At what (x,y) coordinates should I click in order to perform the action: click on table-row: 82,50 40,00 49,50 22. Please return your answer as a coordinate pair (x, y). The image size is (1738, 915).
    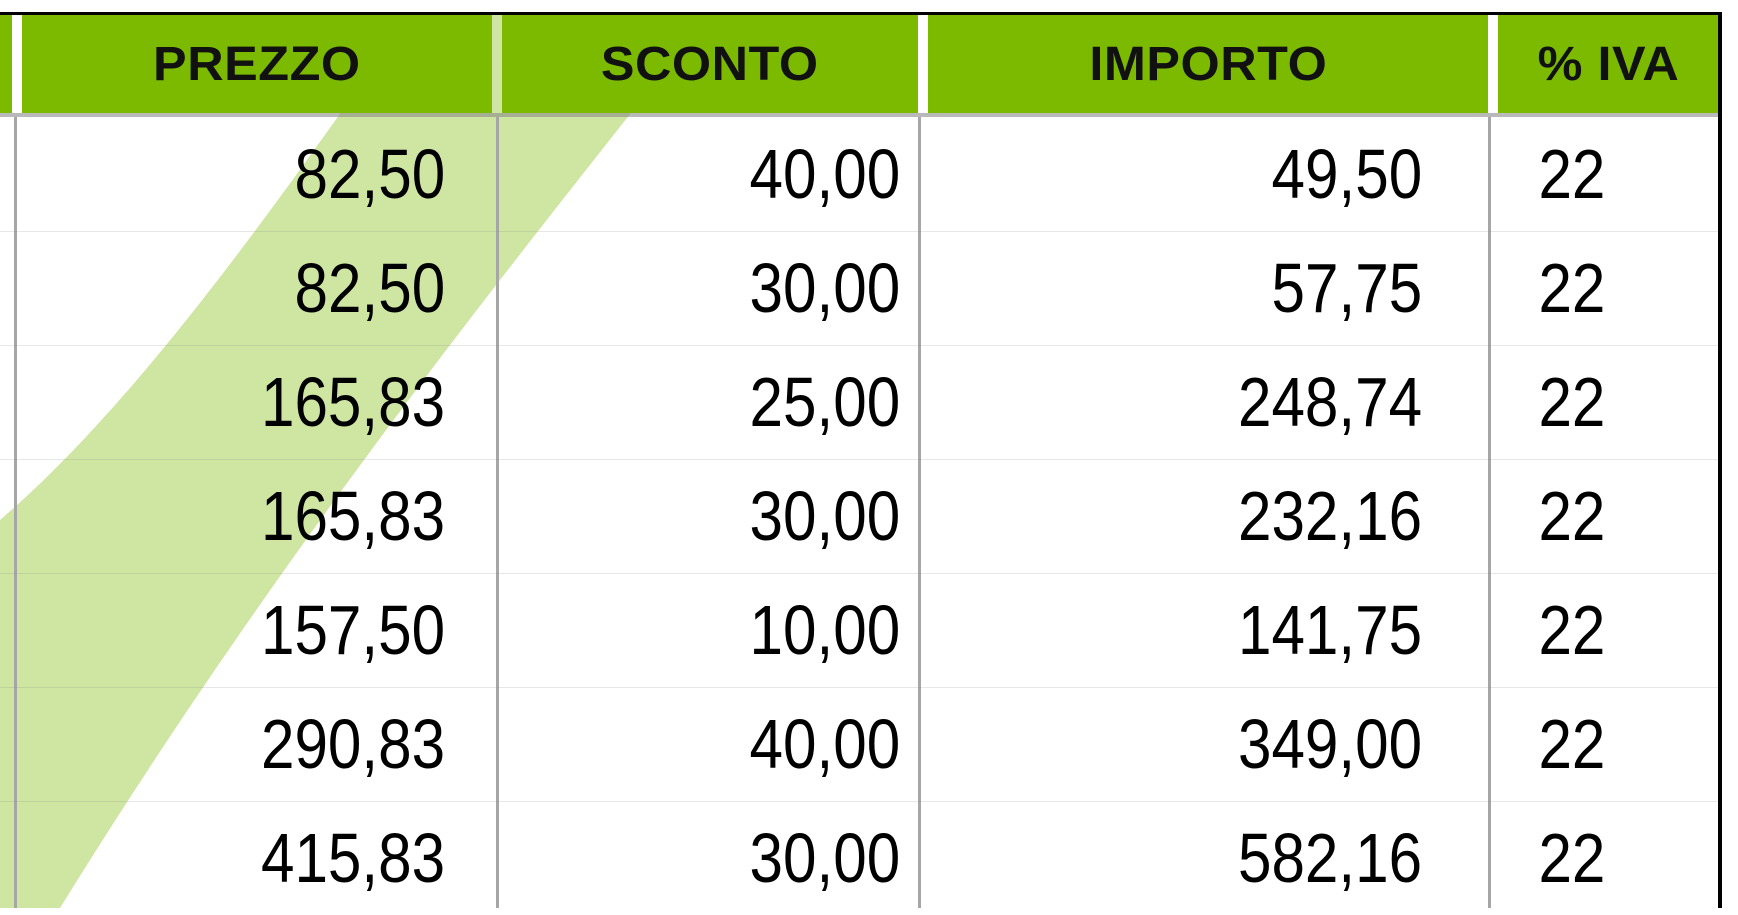
    Looking at the image, I should click on (859, 174).